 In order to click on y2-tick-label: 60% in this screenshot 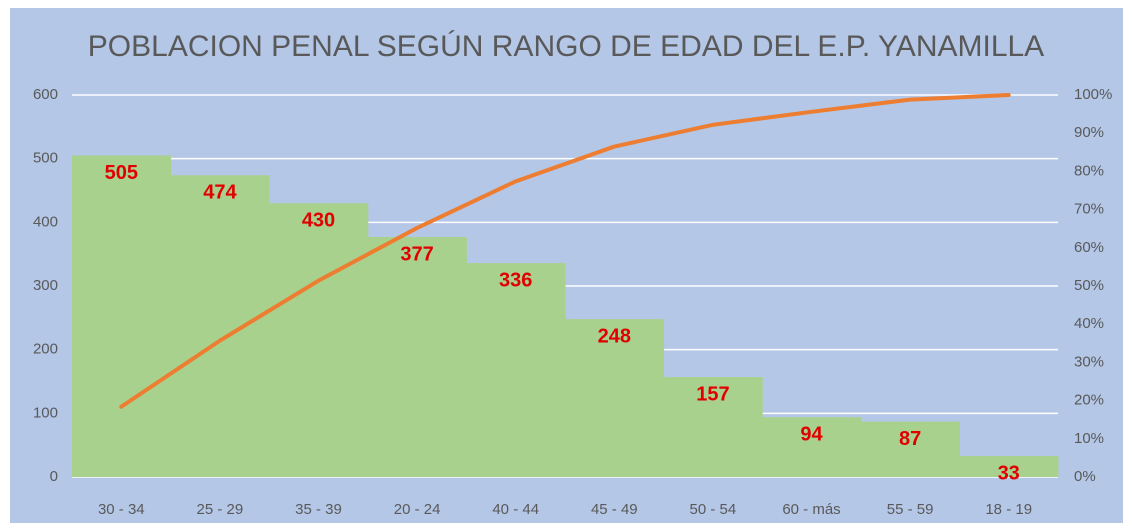, I will do `click(1089, 247)`.